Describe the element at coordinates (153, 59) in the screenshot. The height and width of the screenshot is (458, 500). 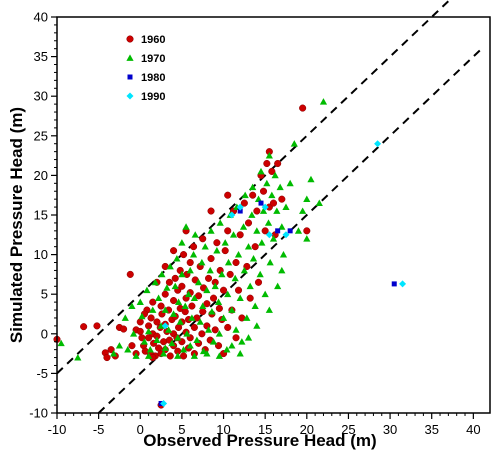
I see `legend-label-1970: 1970` at that location.